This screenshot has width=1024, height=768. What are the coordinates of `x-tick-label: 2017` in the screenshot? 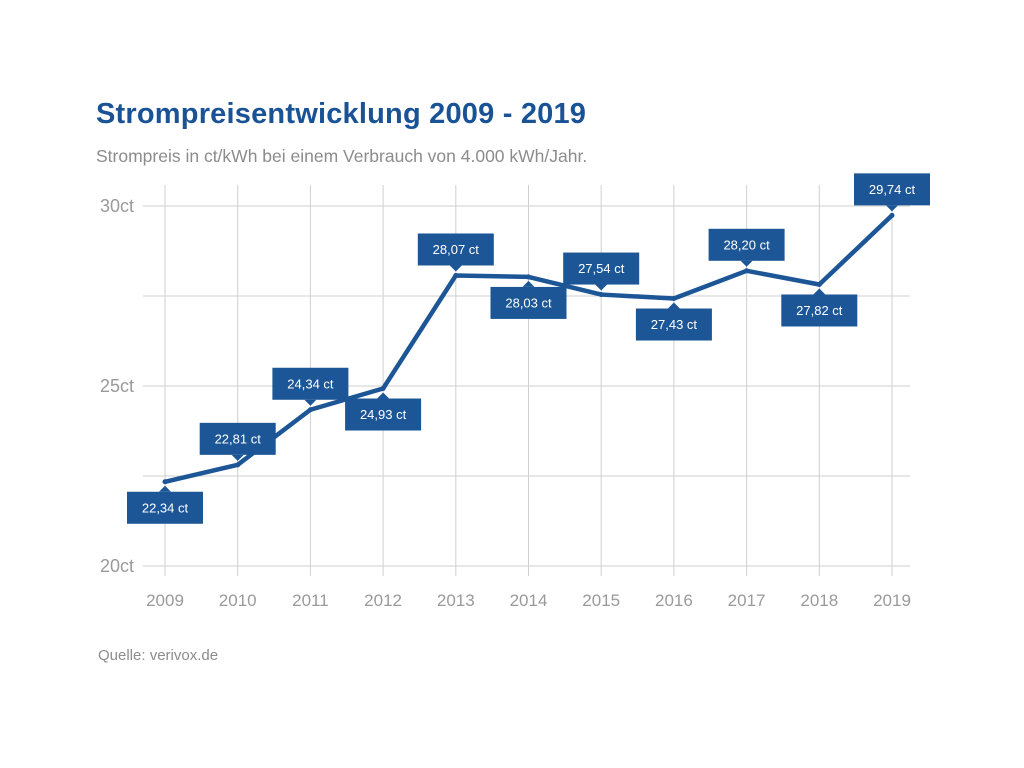 It's located at (747, 600).